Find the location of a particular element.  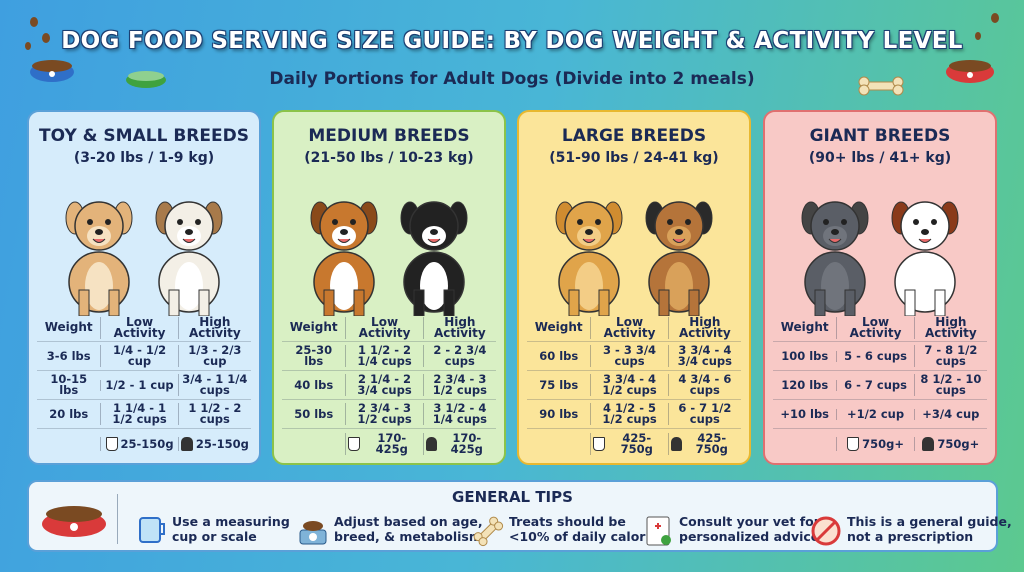

table-cell: +1/2 cup is located at coordinates (874, 414).